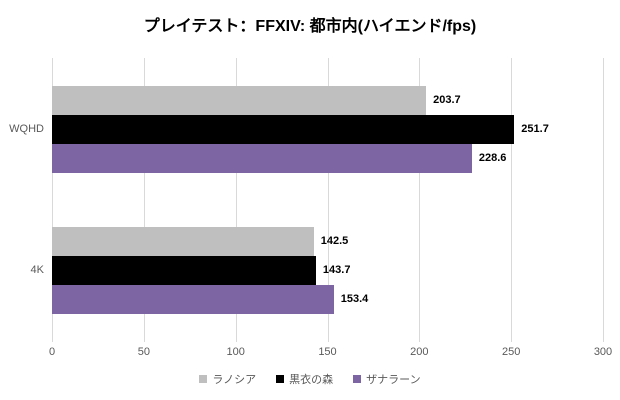 Image resolution: width=620 pixels, height=400 pixels. What do you see at coordinates (52, 352) in the screenshot?
I see `x-tick-label-0: 0` at bounding box center [52, 352].